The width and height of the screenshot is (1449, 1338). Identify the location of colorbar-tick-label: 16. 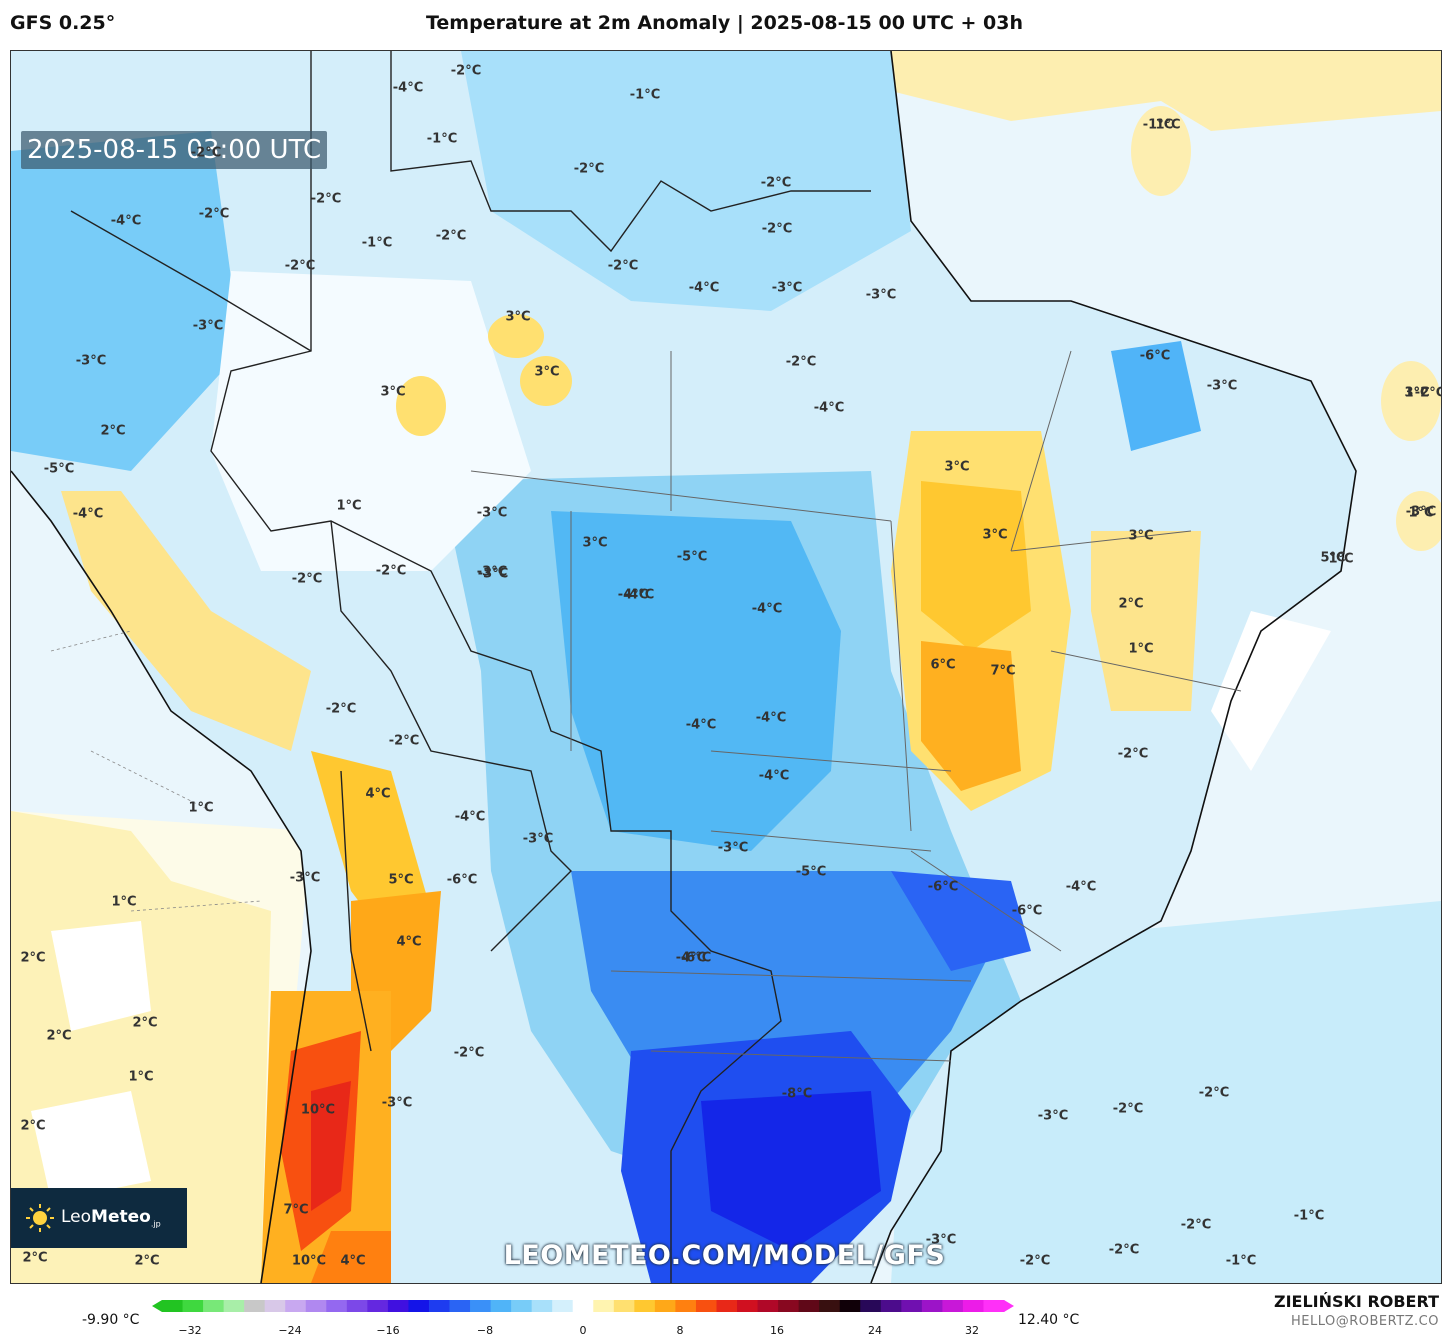
(777, 1330).